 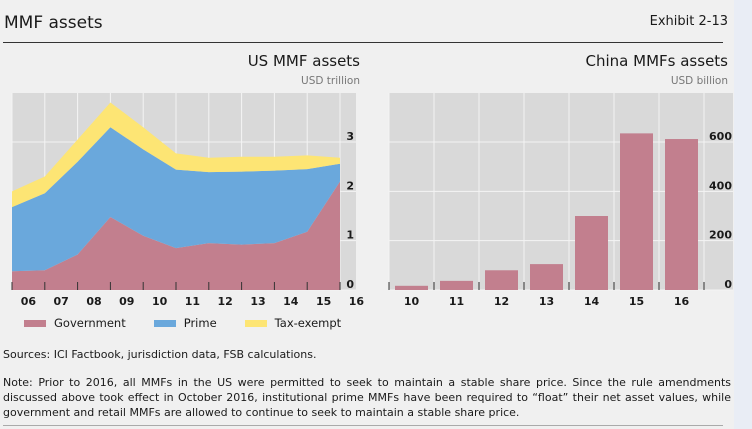 What do you see at coordinates (61, 301) in the screenshot?
I see `us-x-tick-label: 07` at bounding box center [61, 301].